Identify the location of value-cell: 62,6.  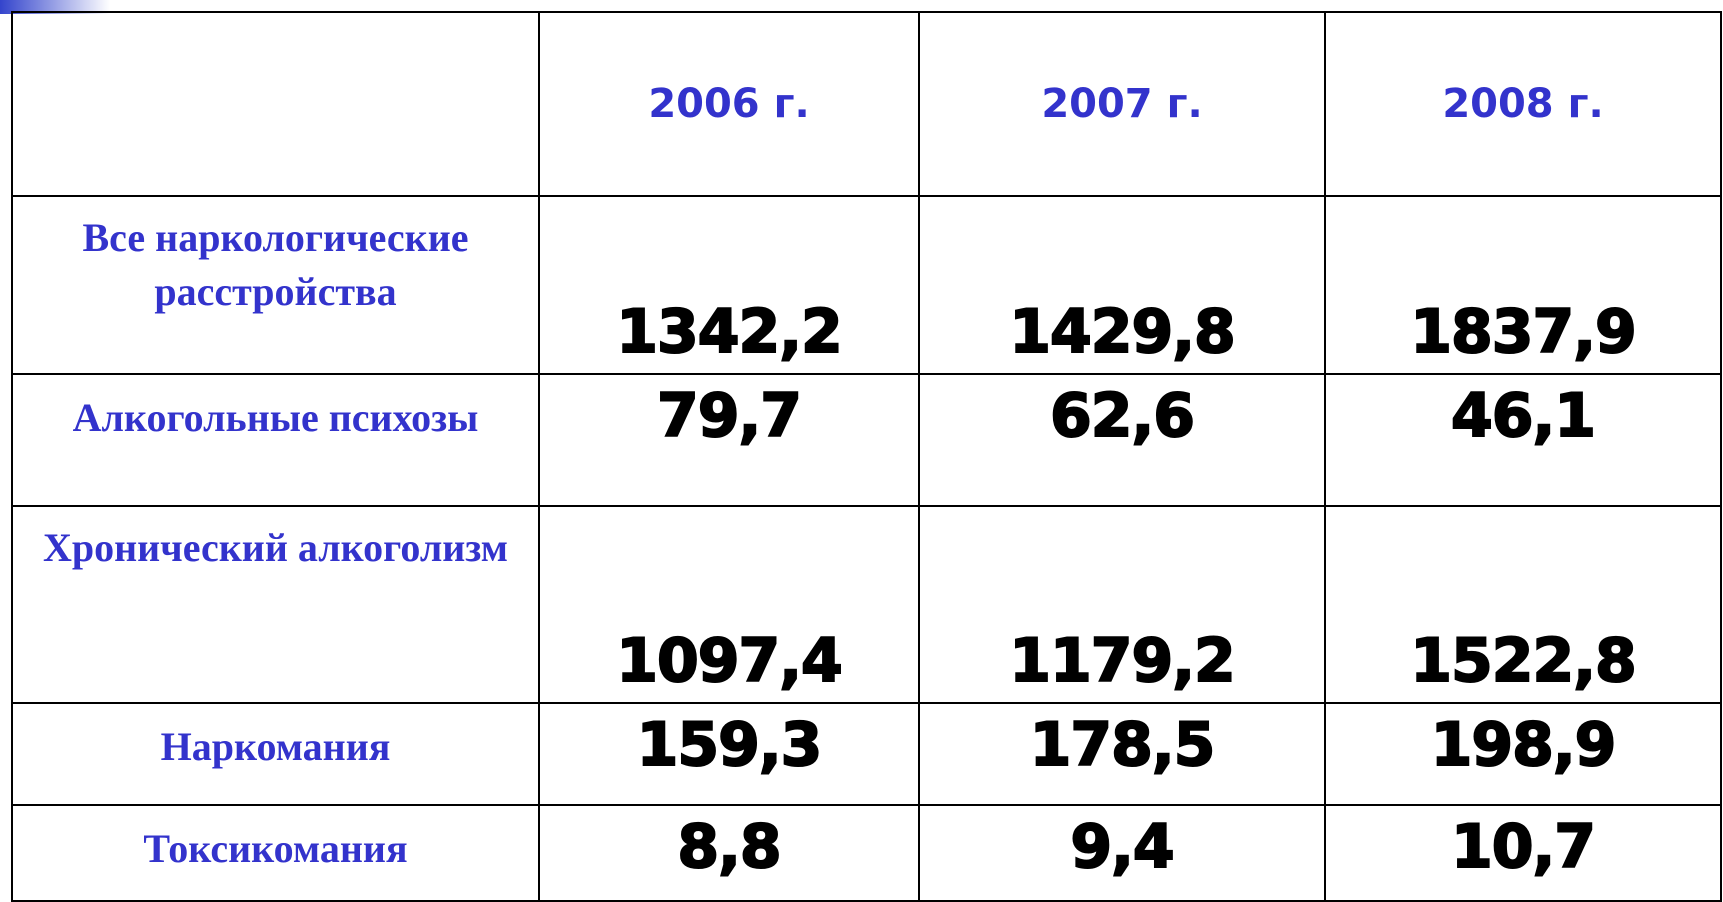
(1122, 440).